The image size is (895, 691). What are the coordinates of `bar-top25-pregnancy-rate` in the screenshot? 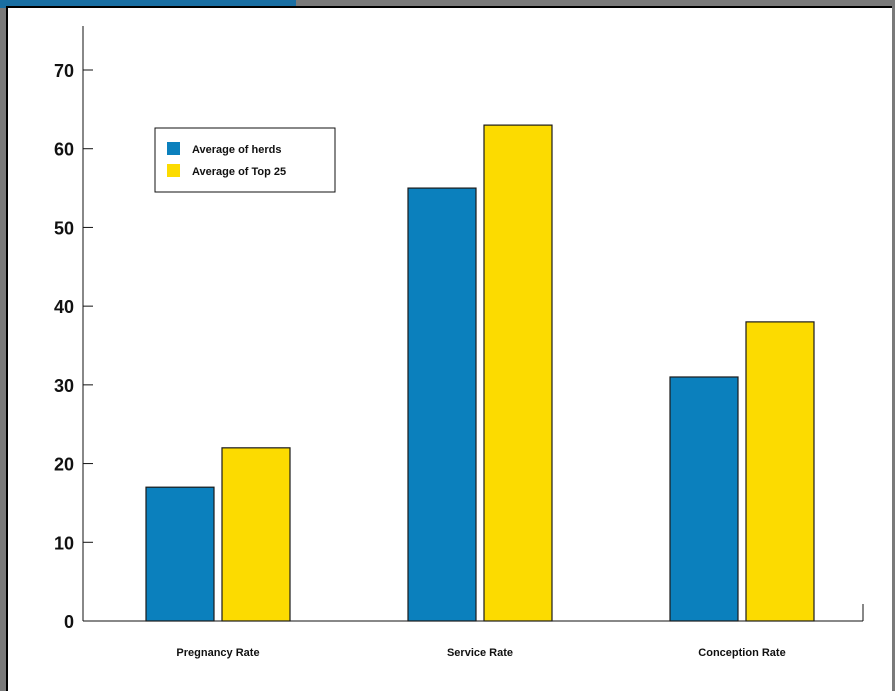 It's located at (256, 534).